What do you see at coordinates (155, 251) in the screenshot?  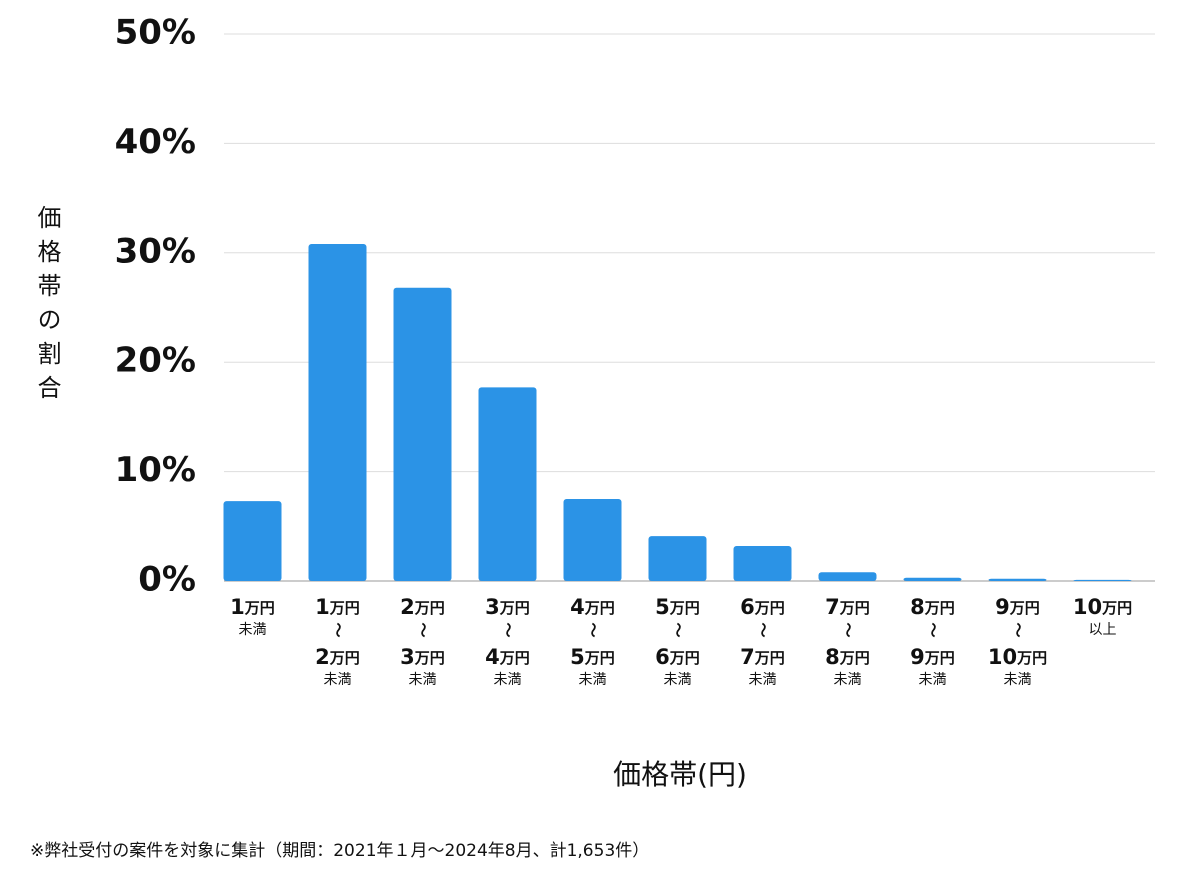 I see `y-tick-label: 30%` at bounding box center [155, 251].